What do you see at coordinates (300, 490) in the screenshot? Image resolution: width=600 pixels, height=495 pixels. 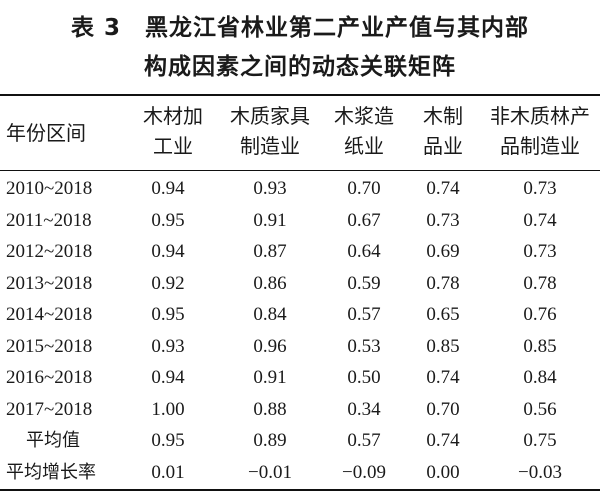 I see `bottom-rule` at bounding box center [300, 490].